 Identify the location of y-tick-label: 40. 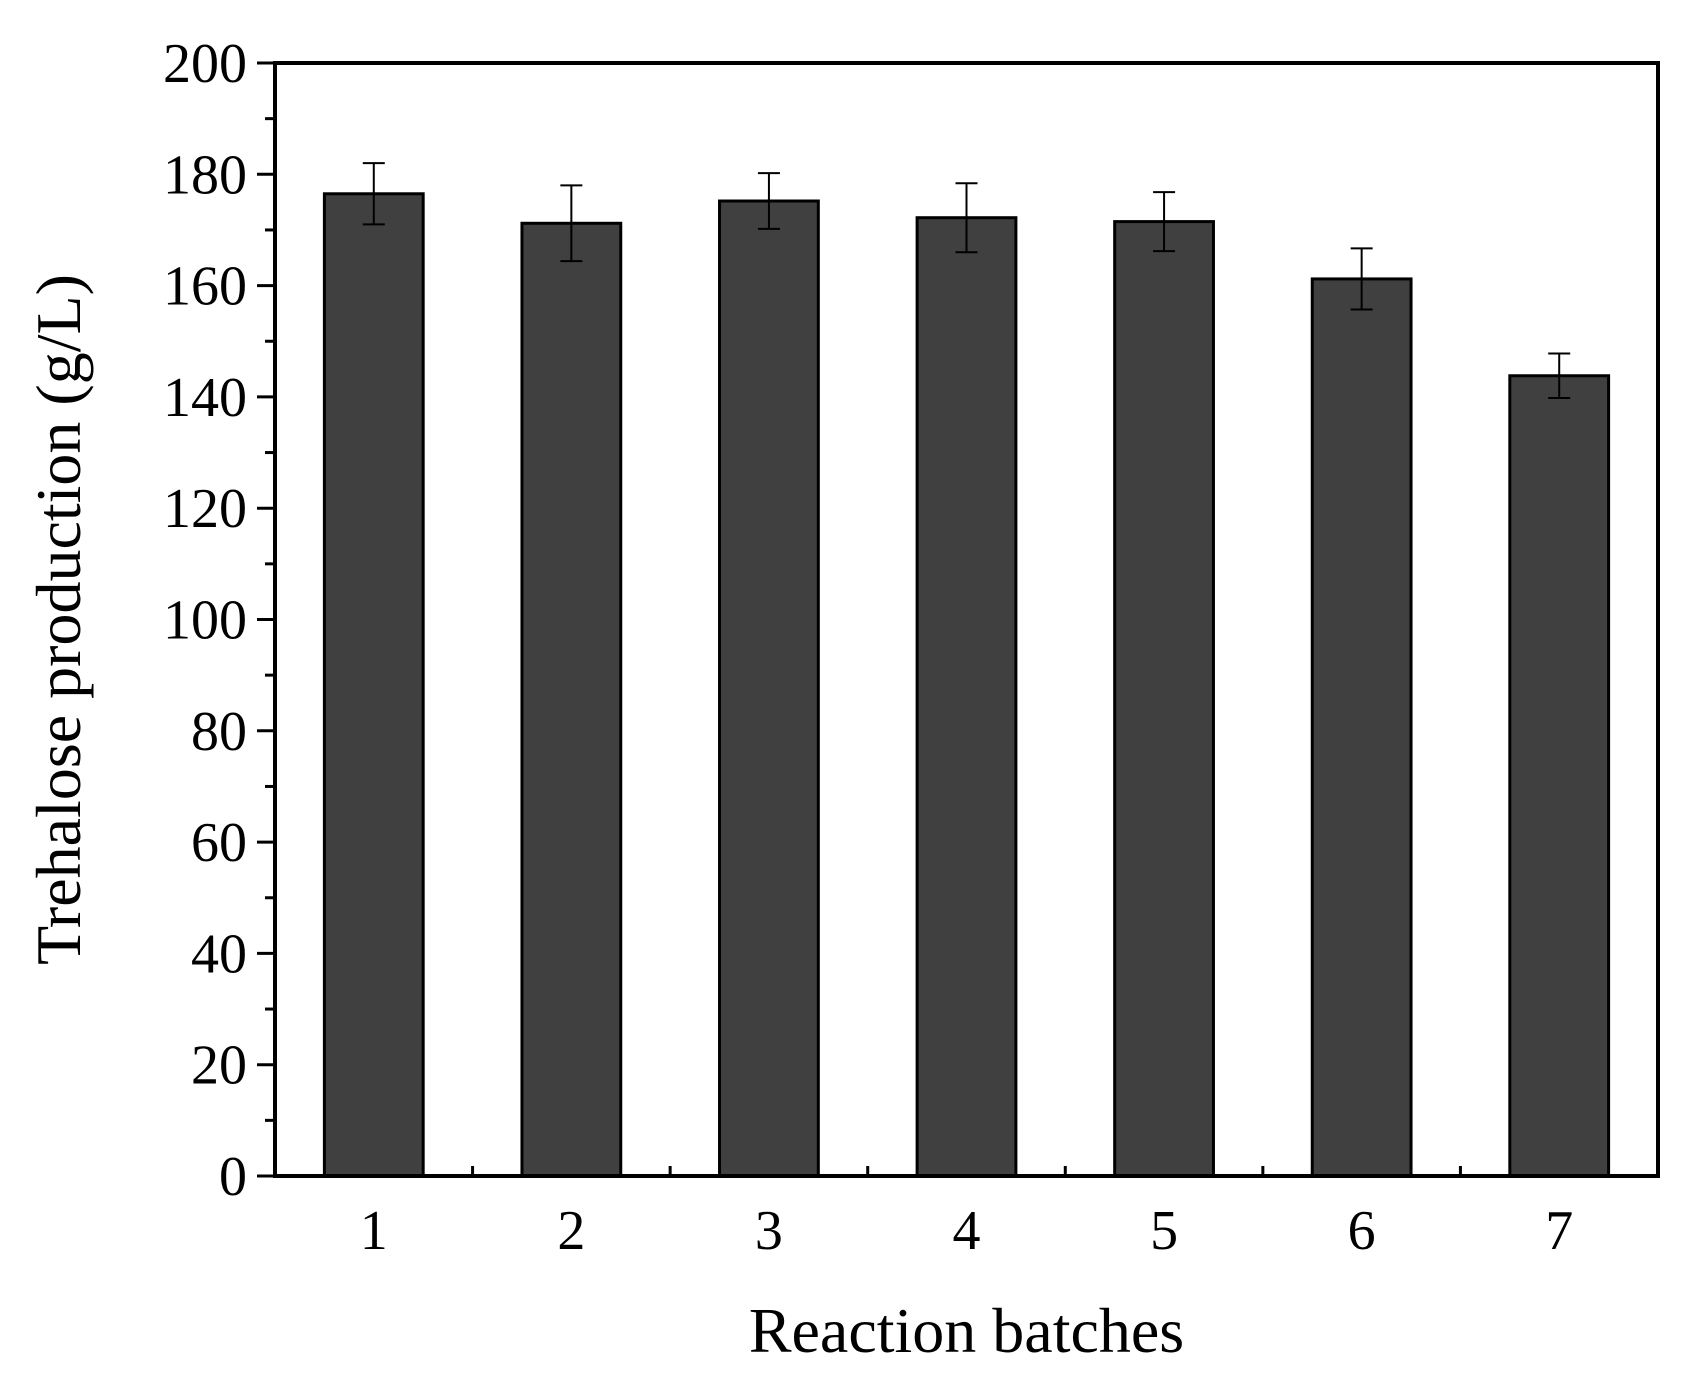
(219, 954).